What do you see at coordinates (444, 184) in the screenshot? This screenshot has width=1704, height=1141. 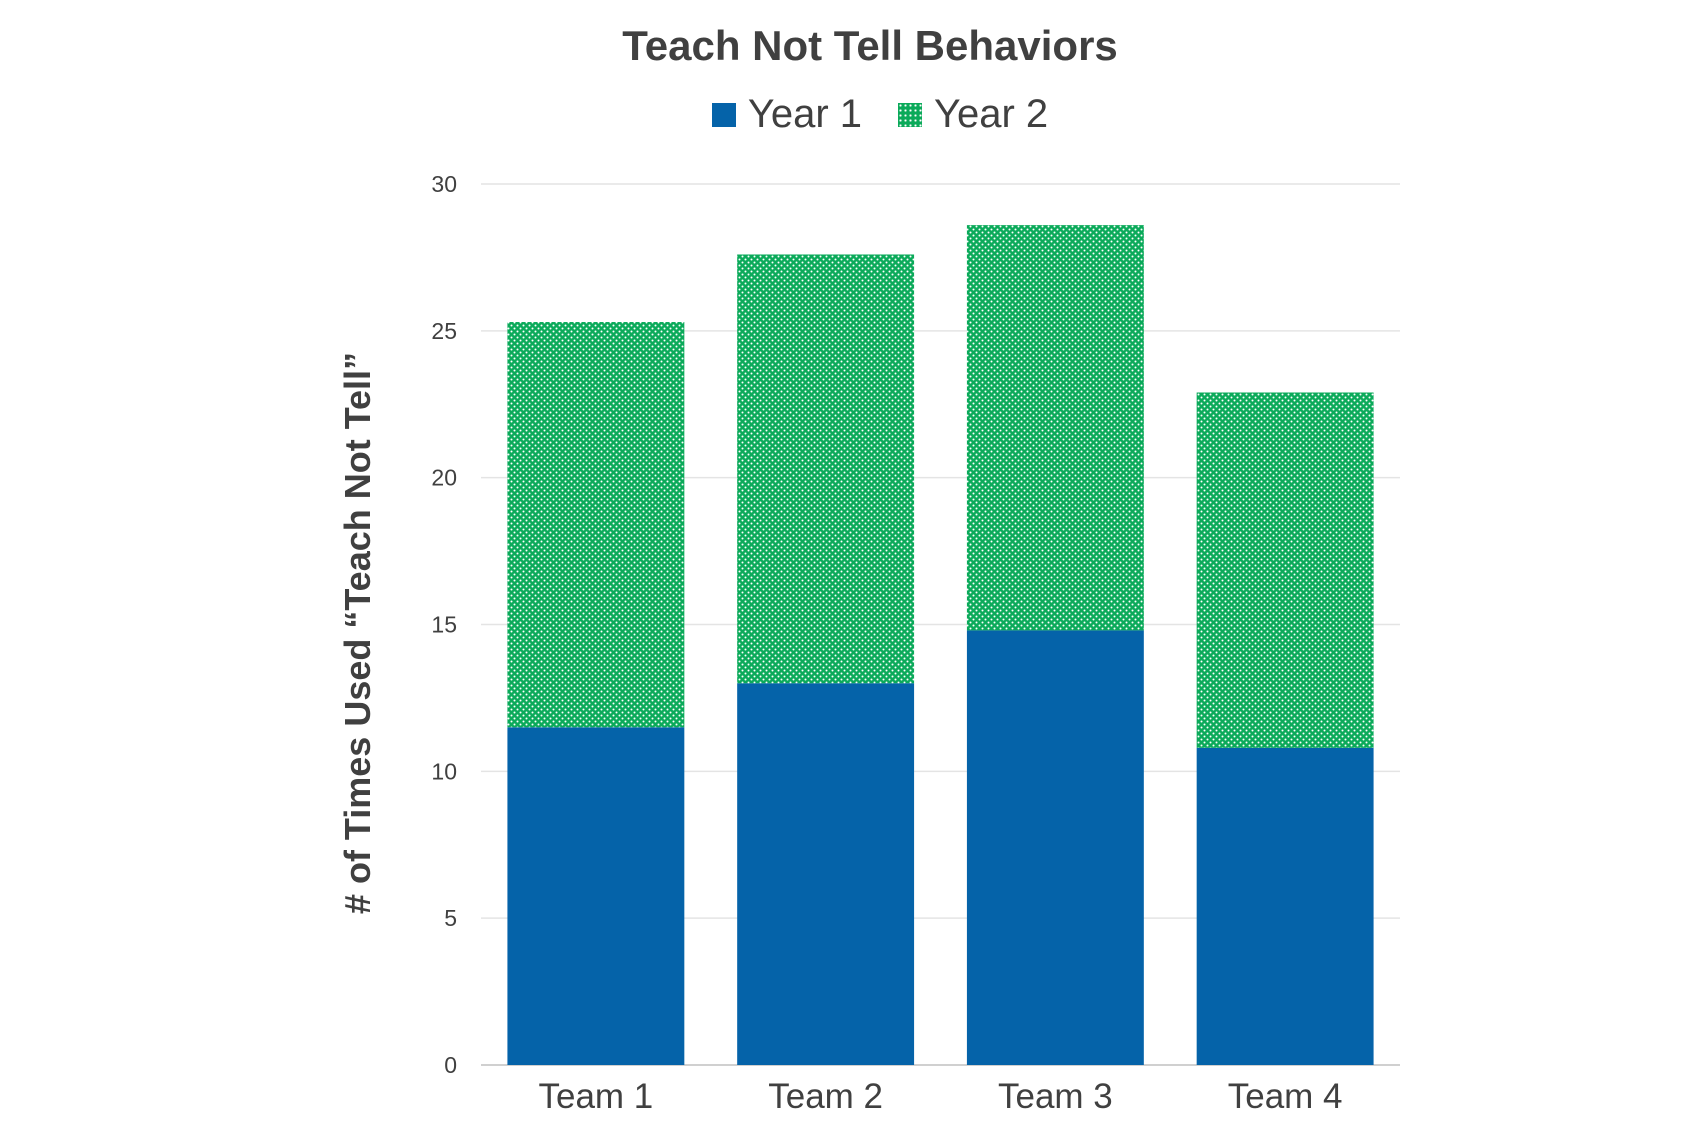 I see `y-tick-label: 30` at bounding box center [444, 184].